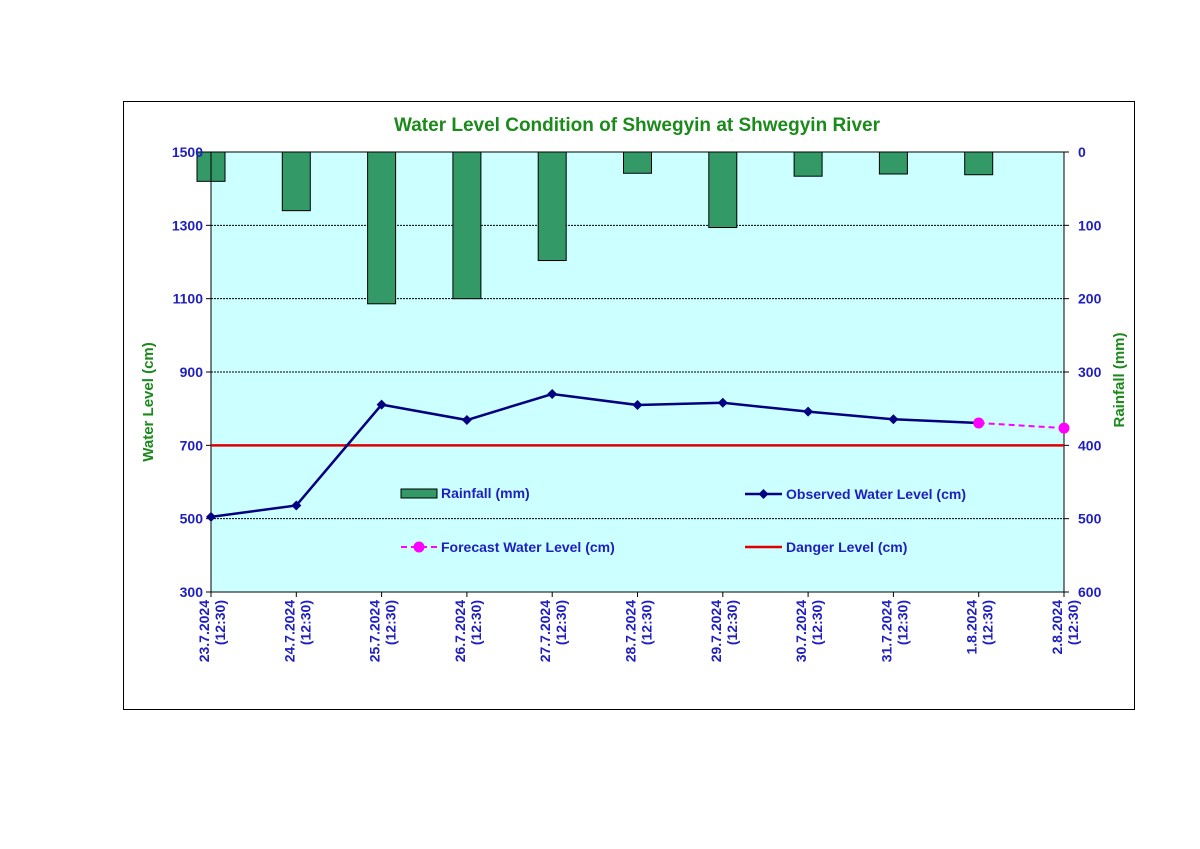 The image size is (1200, 849). What do you see at coordinates (528, 547) in the screenshot?
I see `legend-forecast-label: Forecast Water Level (cm)` at bounding box center [528, 547].